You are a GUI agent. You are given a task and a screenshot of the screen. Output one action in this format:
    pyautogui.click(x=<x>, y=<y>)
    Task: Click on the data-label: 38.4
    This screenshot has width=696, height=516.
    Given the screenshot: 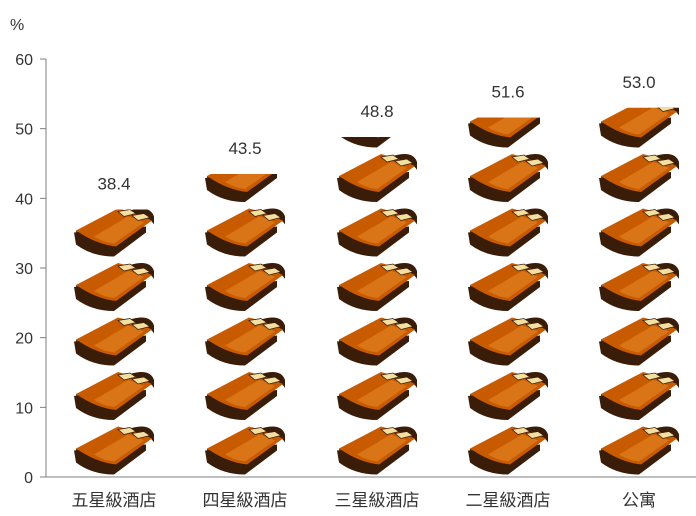 What is the action you would take?
    pyautogui.click(x=113, y=183)
    